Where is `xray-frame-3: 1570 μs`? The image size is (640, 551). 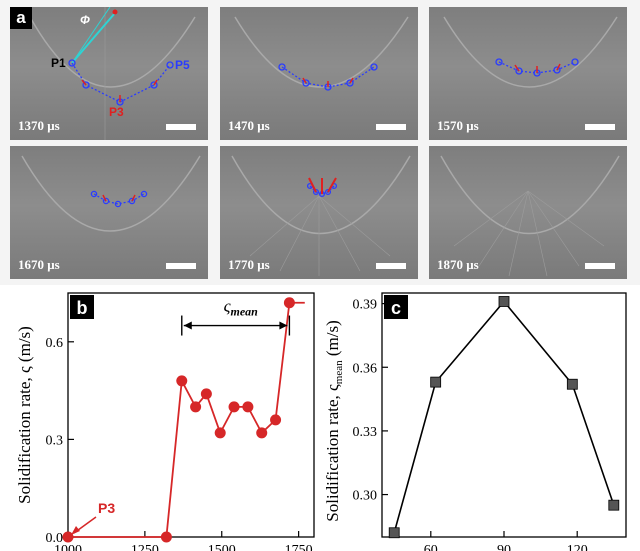
xray-frame-3: 1570 μs is located at coordinates (528, 73).